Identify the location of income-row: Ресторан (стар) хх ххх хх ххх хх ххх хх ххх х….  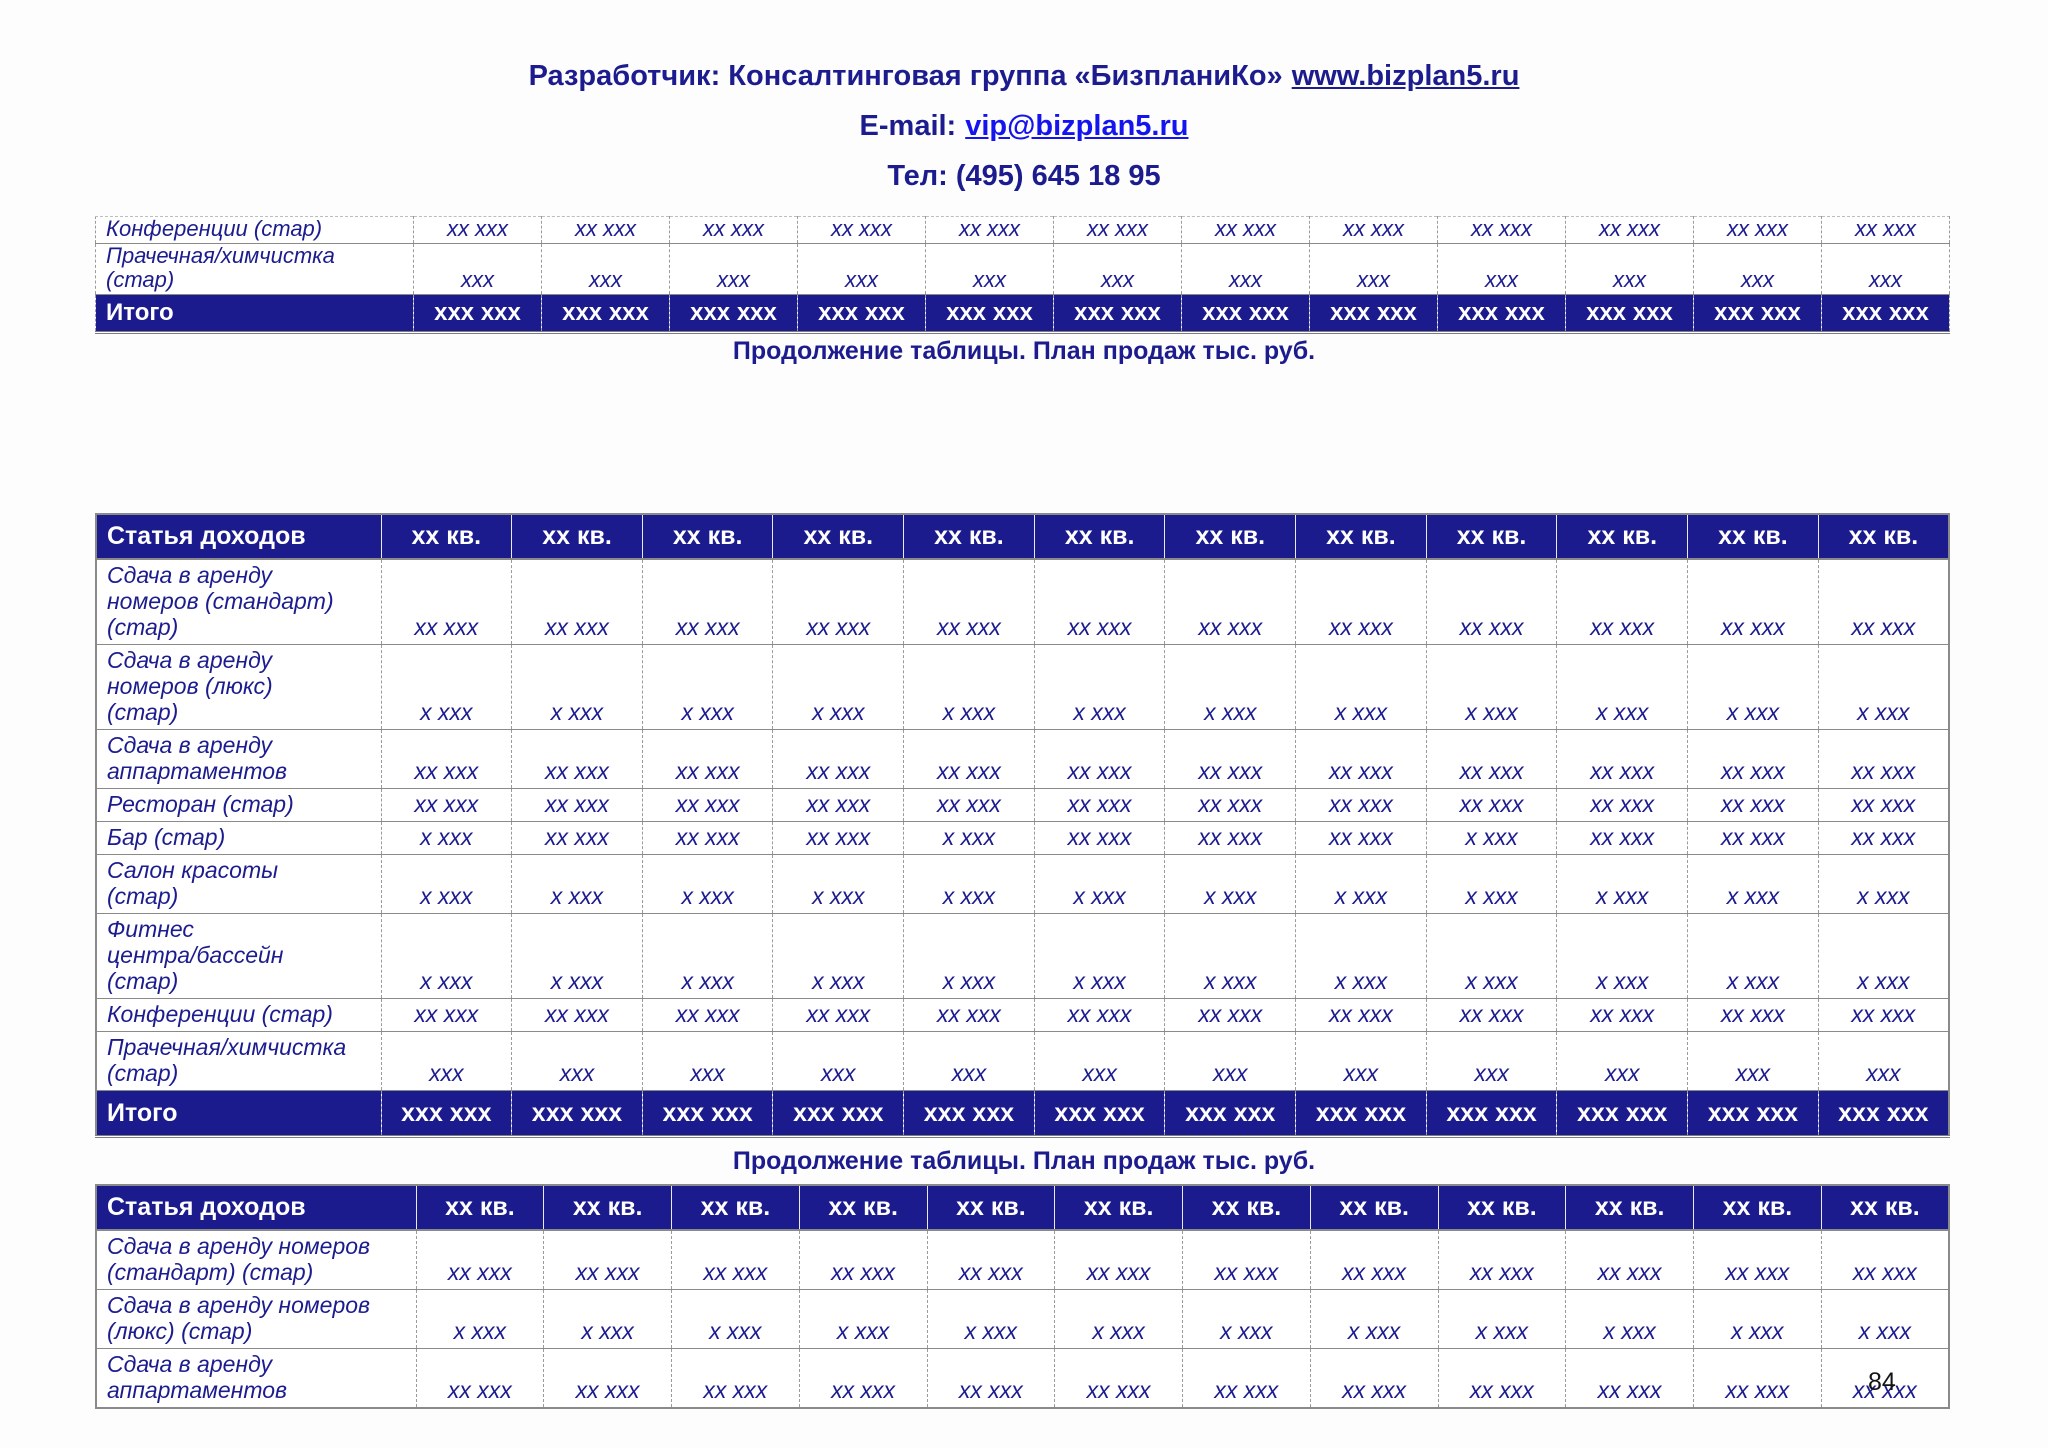
(1022, 805).